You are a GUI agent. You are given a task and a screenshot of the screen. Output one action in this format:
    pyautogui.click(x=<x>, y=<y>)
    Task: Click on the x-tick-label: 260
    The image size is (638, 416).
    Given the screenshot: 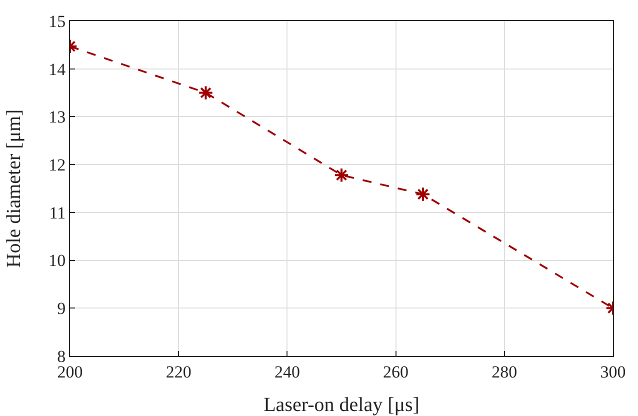 What is the action you would take?
    pyautogui.click(x=396, y=372)
    